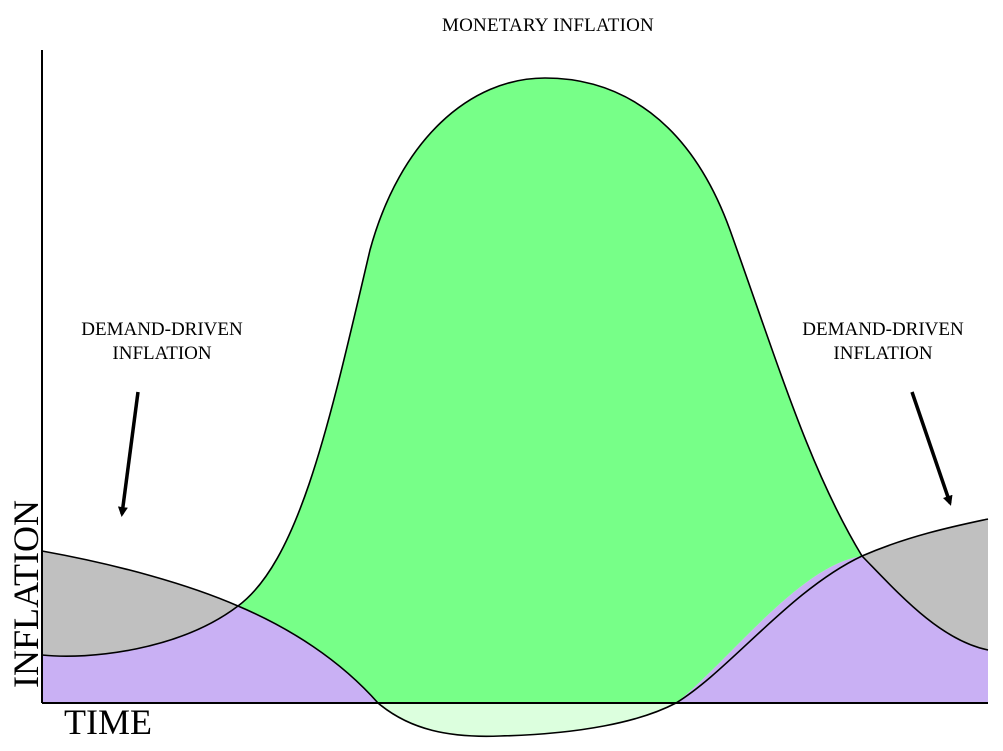 Image resolution: width=1003 pixels, height=751 pixels. I want to click on purple-curve-outline, so click(140, 631).